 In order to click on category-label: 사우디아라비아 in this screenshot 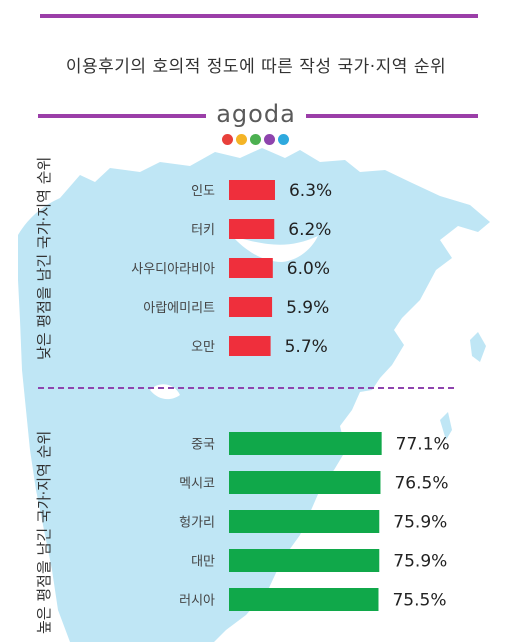, I will do `click(173, 269)`.